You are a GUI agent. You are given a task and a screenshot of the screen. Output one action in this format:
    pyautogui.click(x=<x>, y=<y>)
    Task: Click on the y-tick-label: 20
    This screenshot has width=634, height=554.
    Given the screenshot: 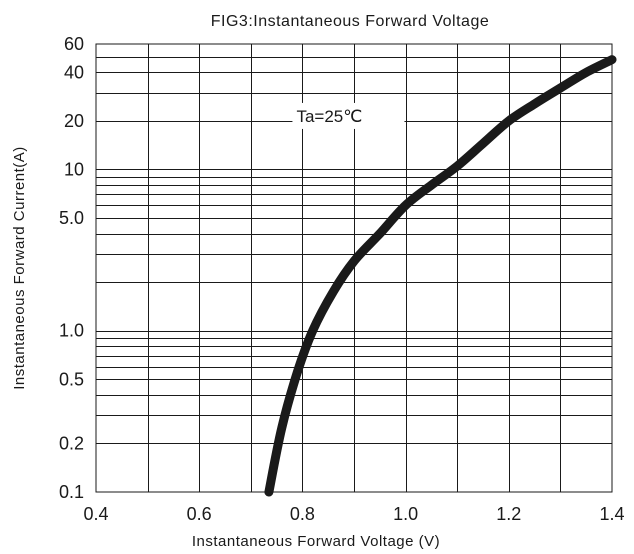 What is the action you would take?
    pyautogui.click(x=74, y=121)
    